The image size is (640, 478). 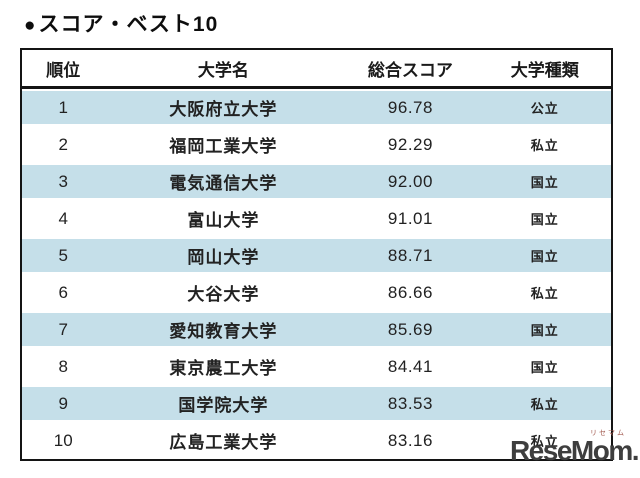 What do you see at coordinates (316, 329) in the screenshot?
I see `table-row: 7 愛知教育大学 85.69 国立` at bounding box center [316, 329].